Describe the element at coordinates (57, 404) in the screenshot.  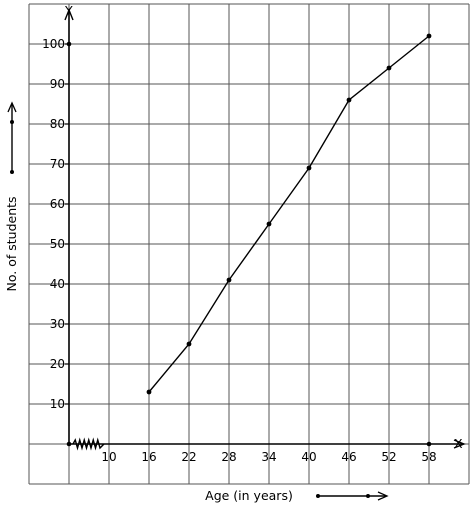
I see `y-tick-label: 10` at that location.